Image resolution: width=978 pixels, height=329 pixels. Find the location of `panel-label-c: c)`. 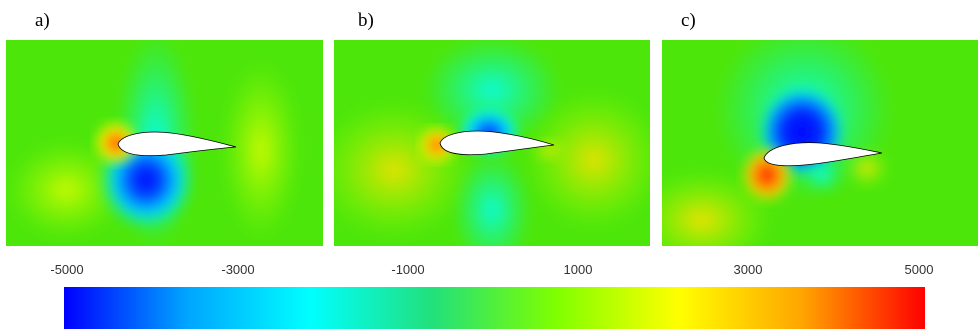

panel-label-c: c) is located at coordinates (688, 20).